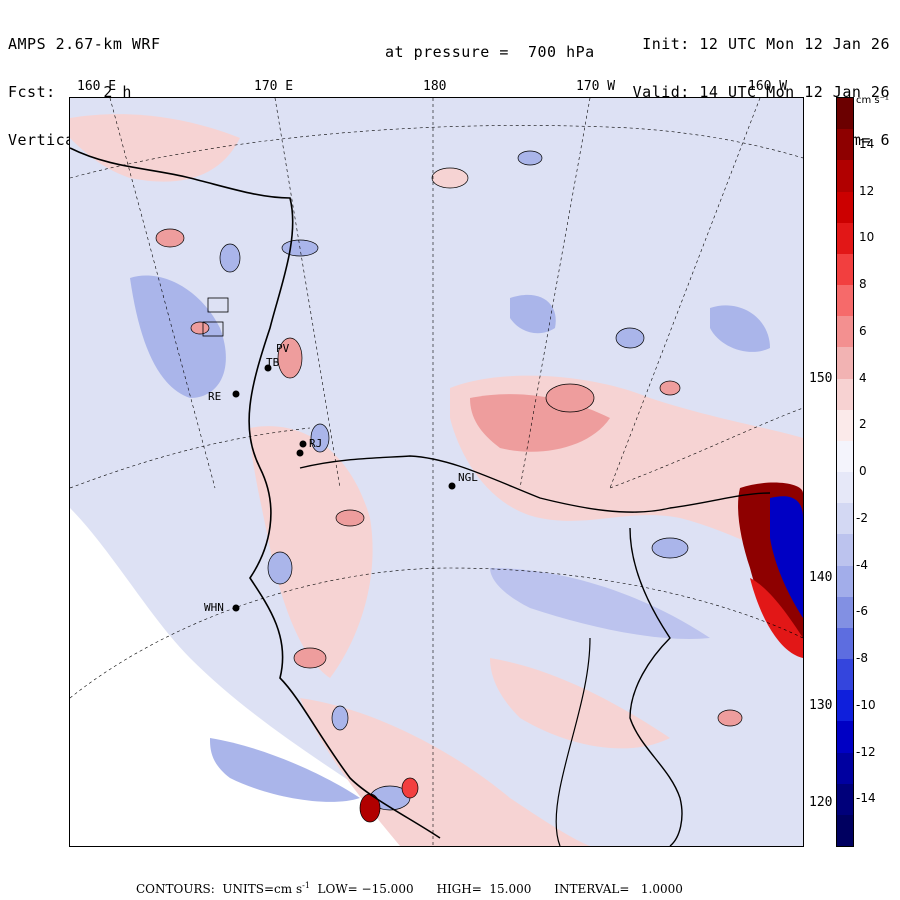 The height and width of the screenshot is (900, 900). I want to click on lon-label-160w: 160 W, so click(768, 86).